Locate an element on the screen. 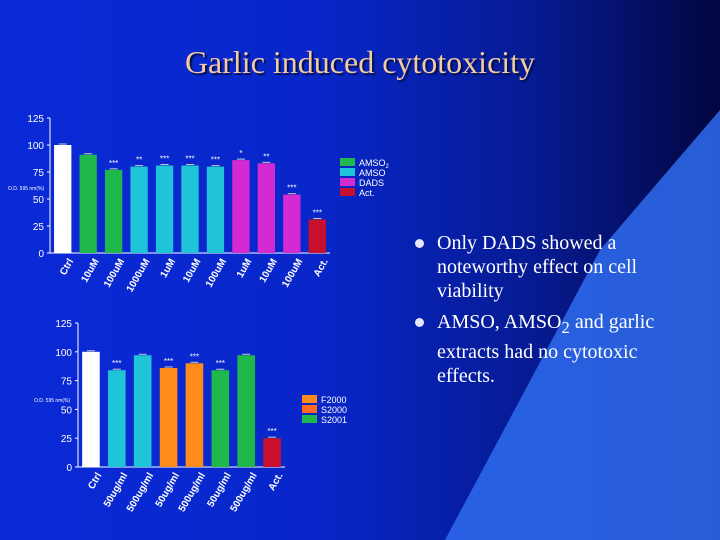 Image resolution: width=720 pixels, height=540 pixels. legend-text: S2001 is located at coordinates (334, 420).